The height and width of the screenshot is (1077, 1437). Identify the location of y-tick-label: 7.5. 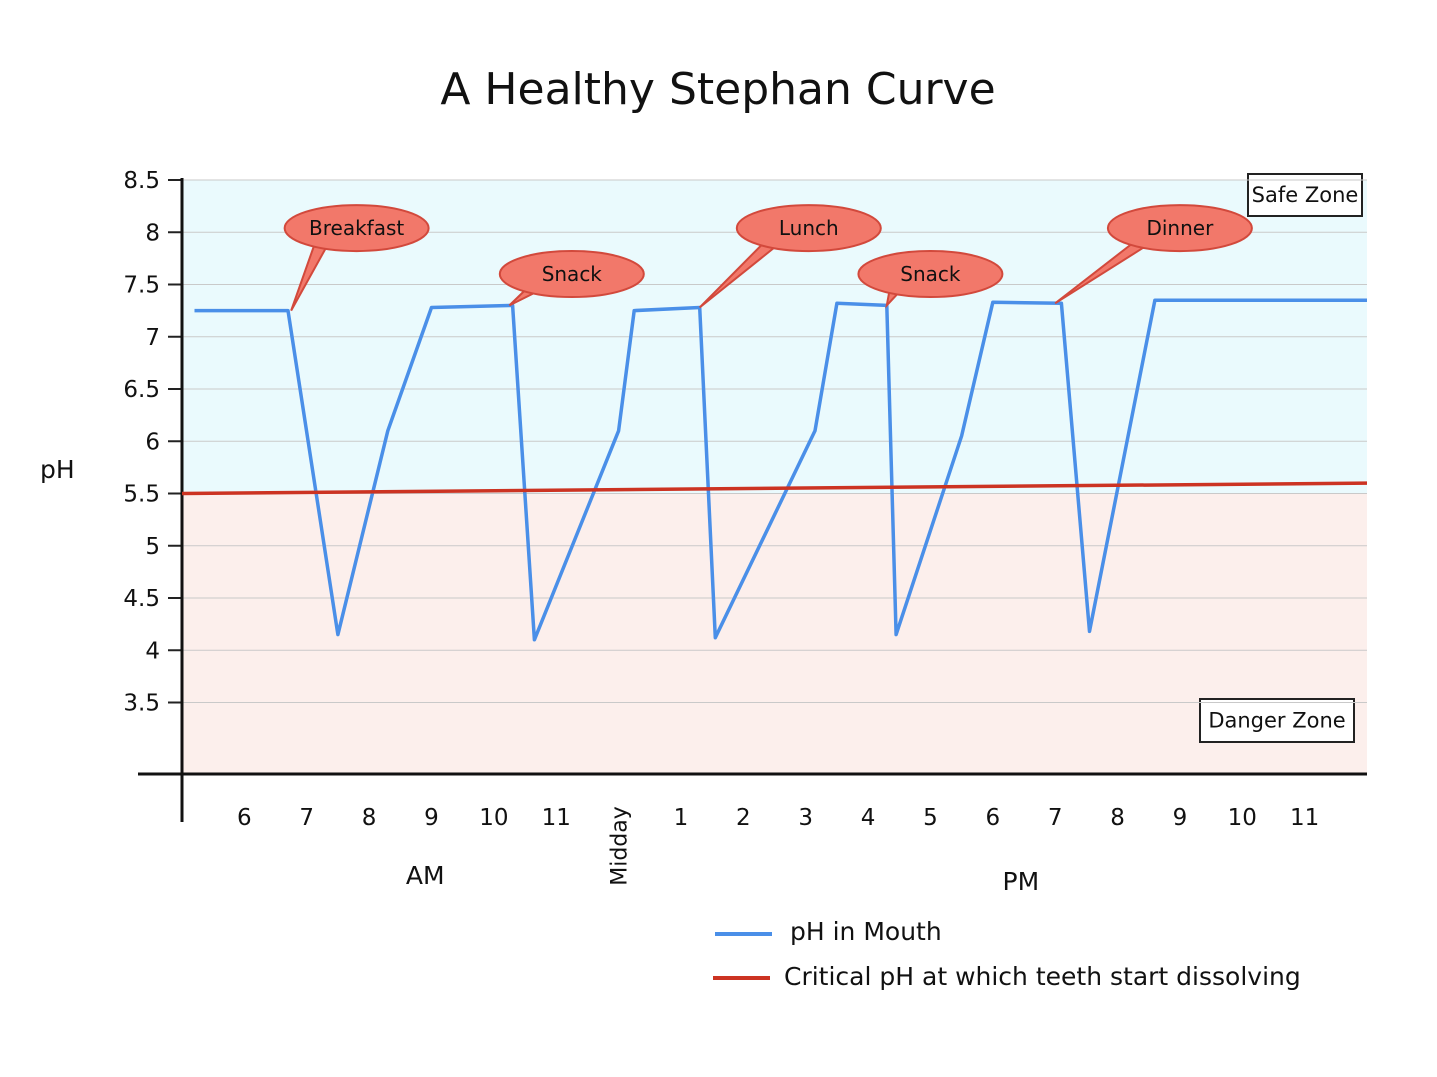
(141, 286).